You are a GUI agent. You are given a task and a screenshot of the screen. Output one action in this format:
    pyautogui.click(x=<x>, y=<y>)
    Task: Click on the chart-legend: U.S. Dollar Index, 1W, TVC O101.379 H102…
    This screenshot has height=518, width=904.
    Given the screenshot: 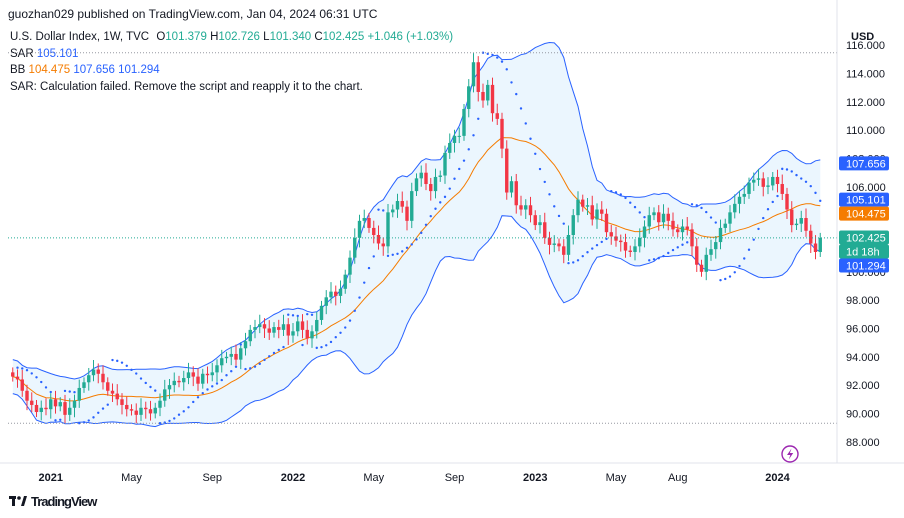 What is the action you would take?
    pyautogui.click(x=231, y=62)
    